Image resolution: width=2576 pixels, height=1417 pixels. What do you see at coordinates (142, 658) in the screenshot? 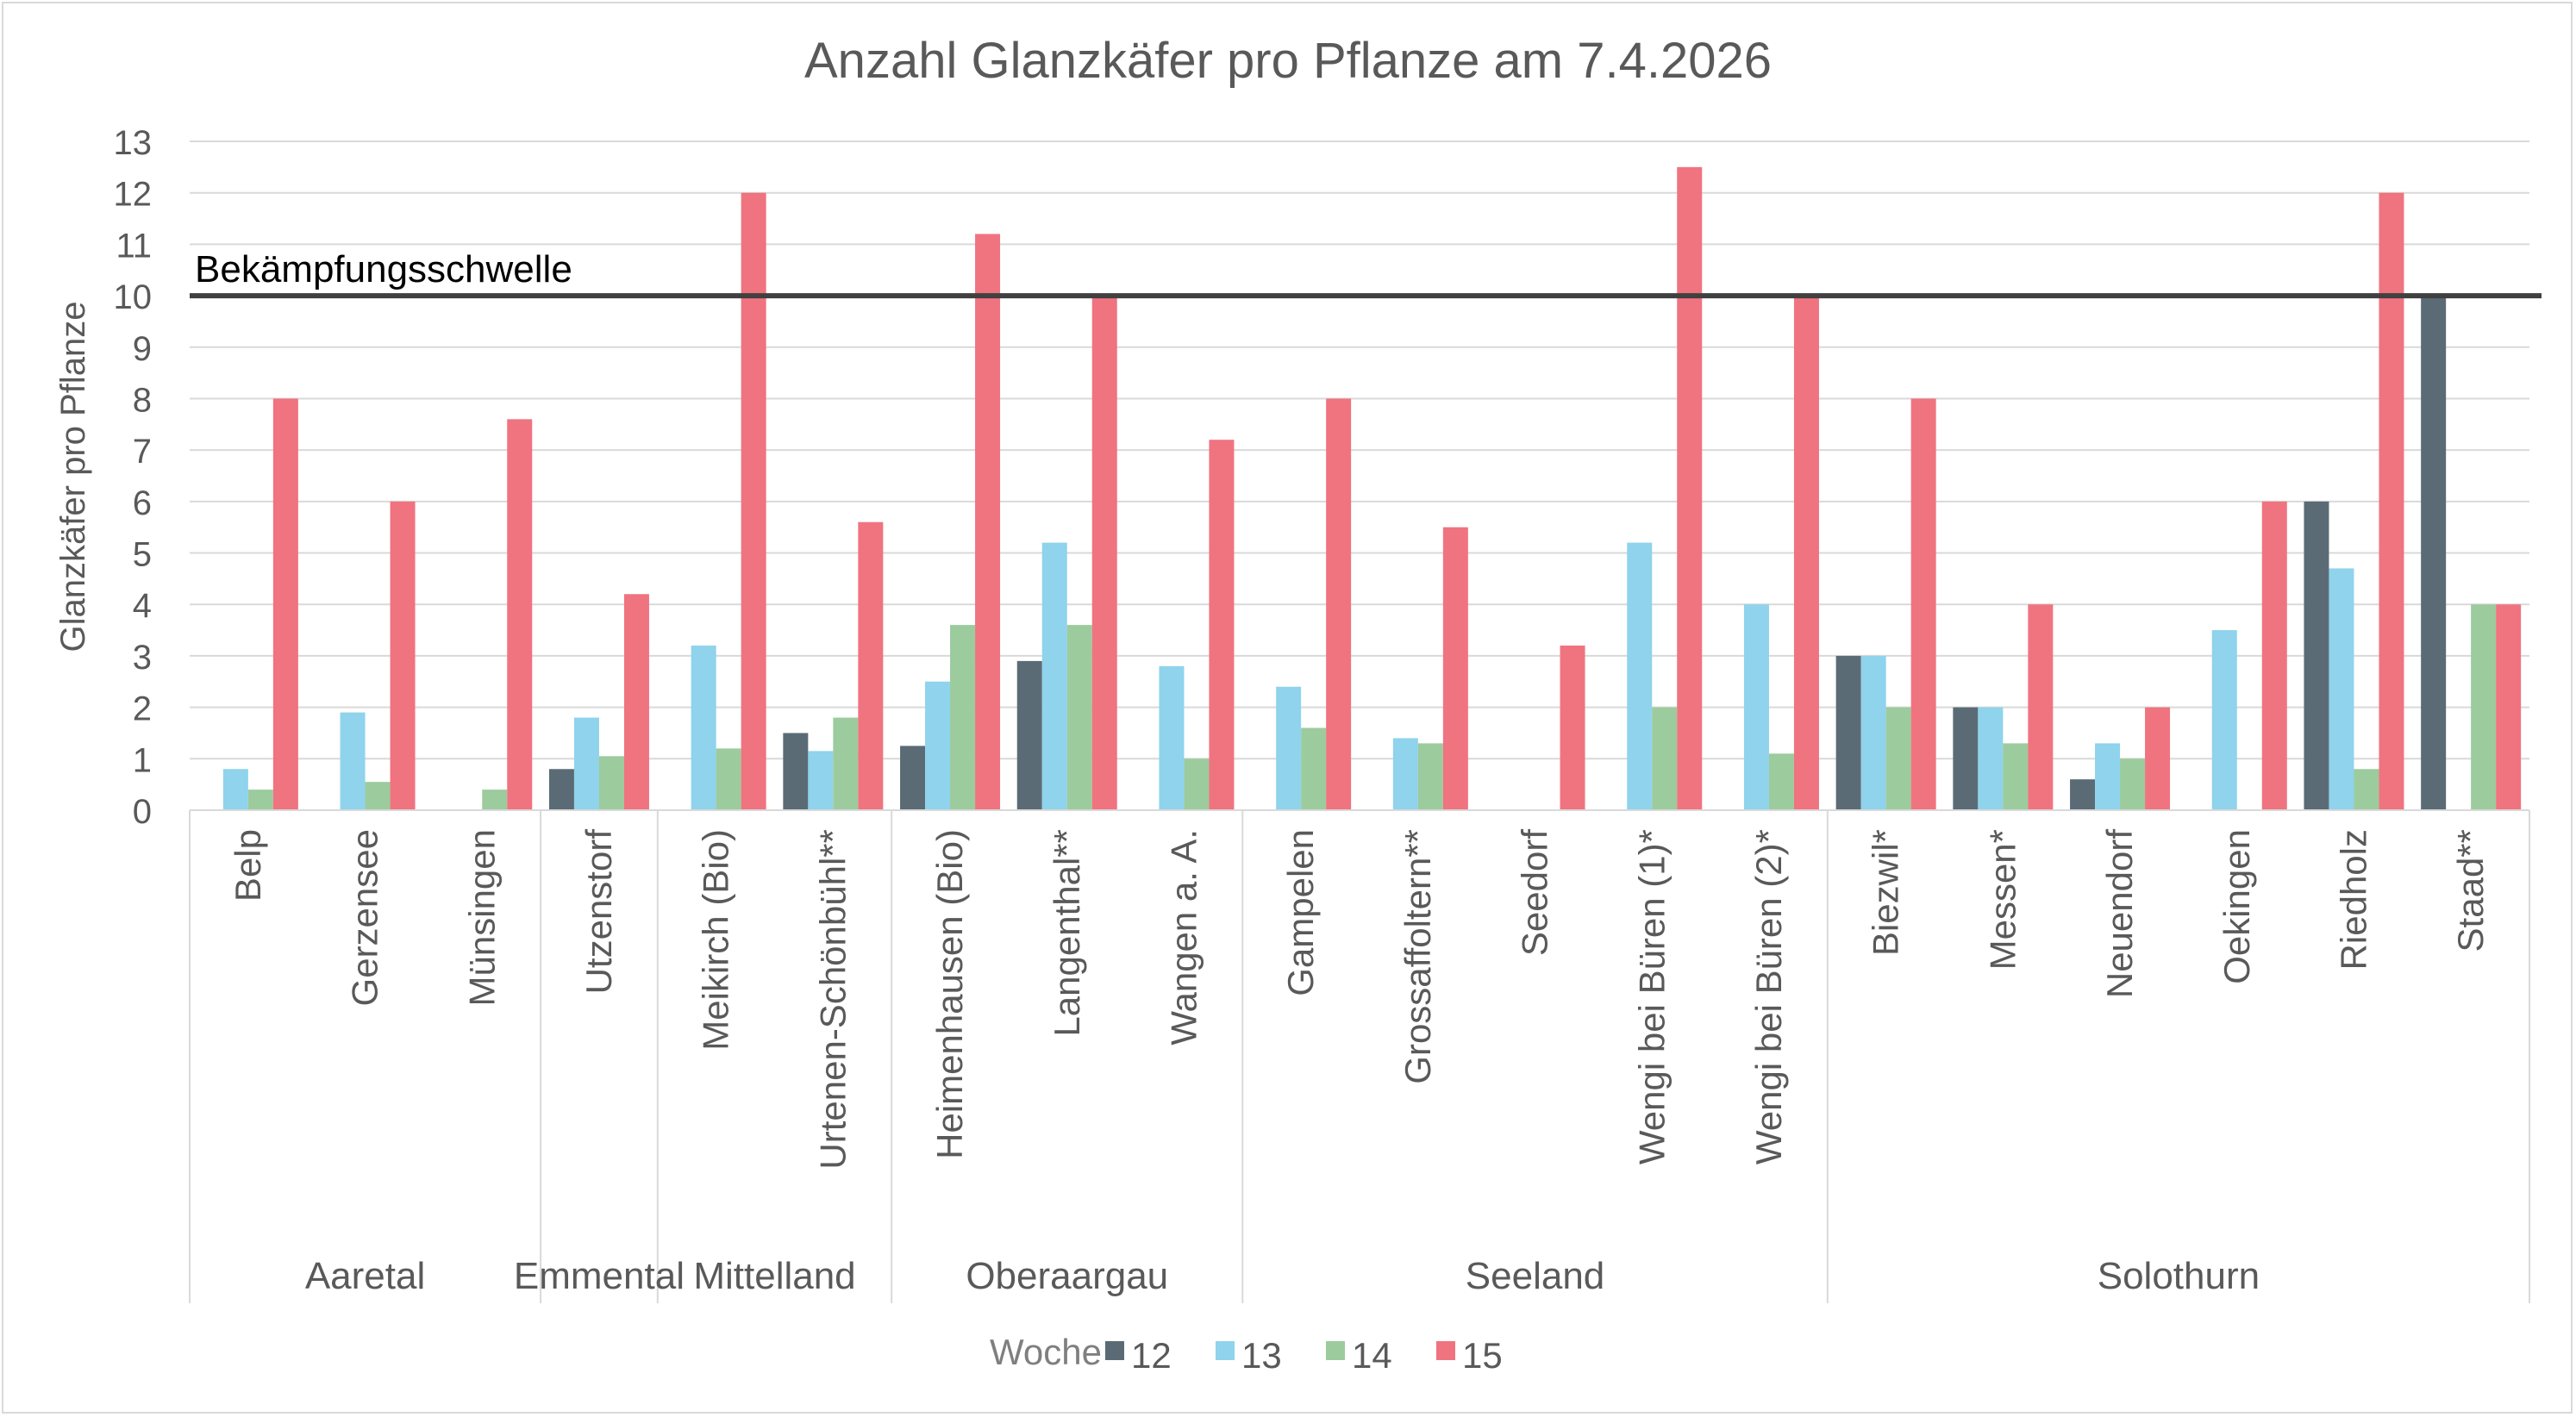
I see `y-tick-label: 3` at bounding box center [142, 658].